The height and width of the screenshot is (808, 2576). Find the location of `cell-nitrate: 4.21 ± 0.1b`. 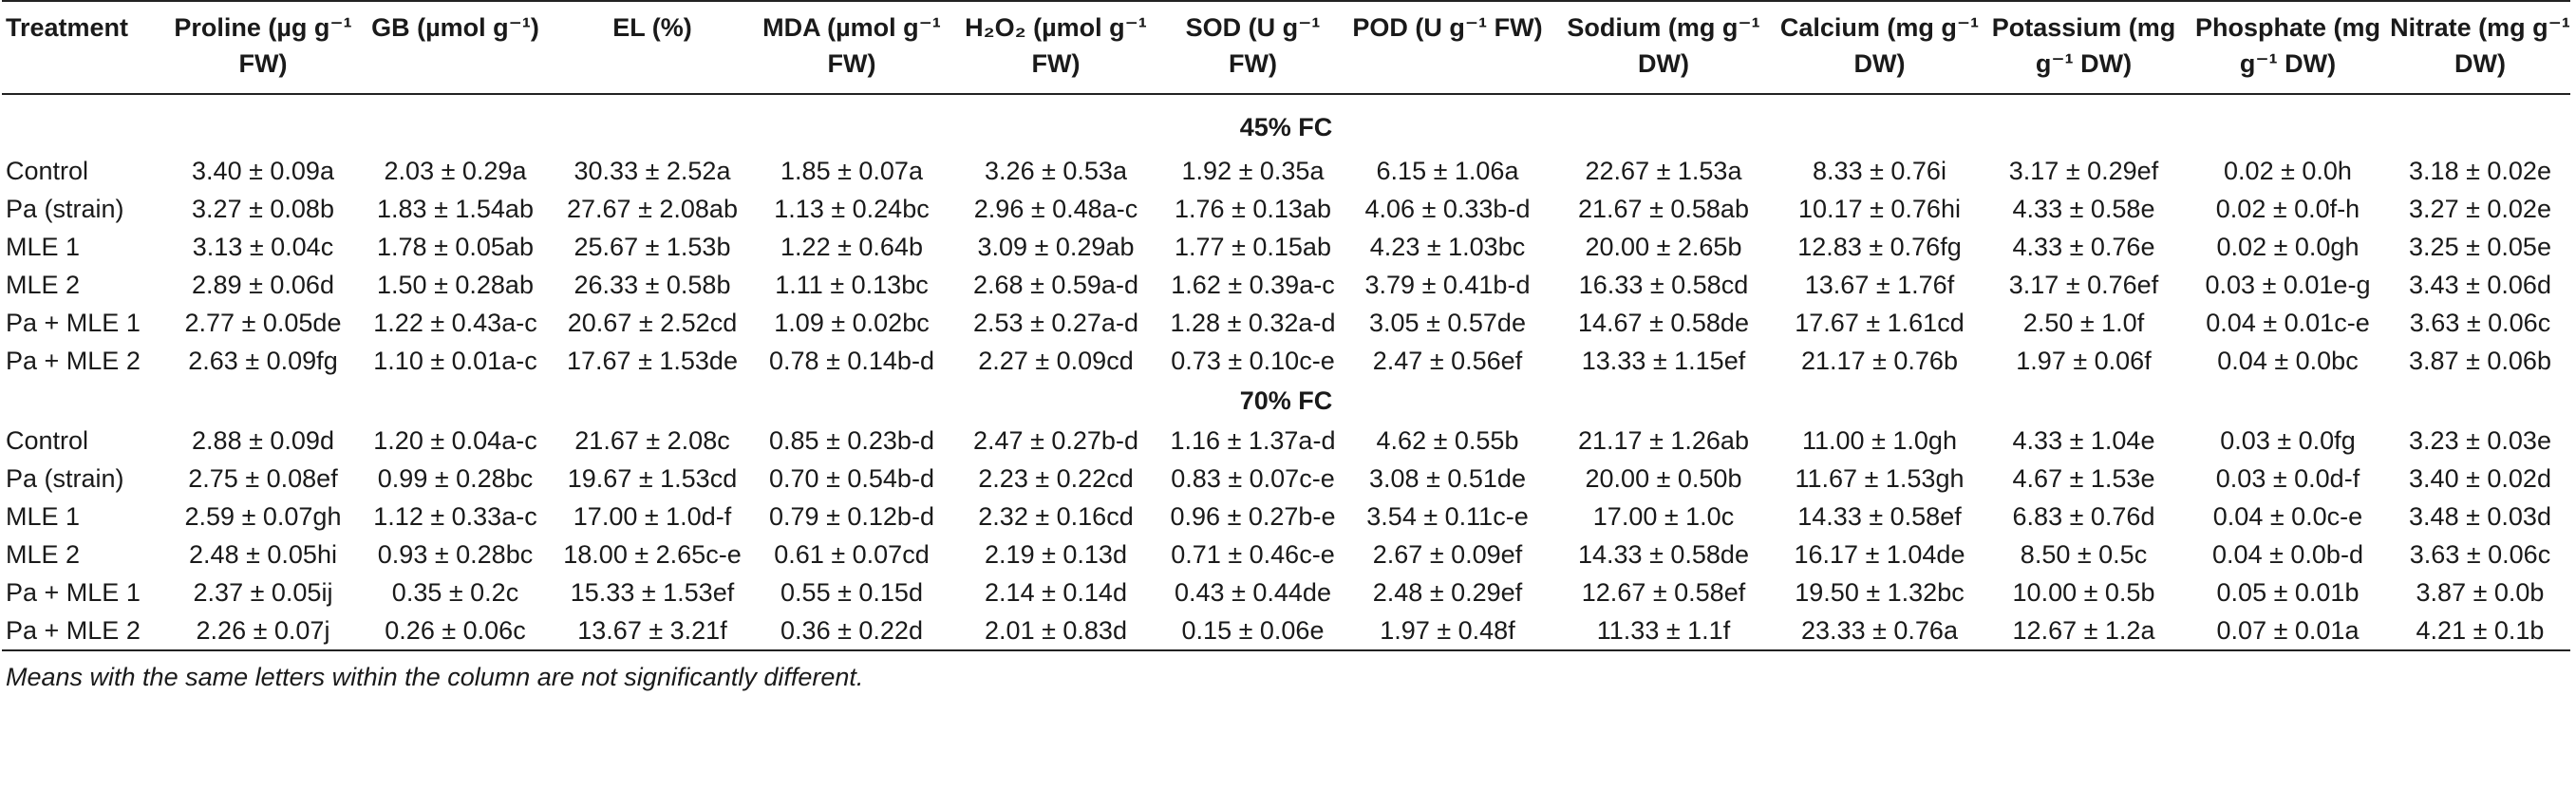

cell-nitrate: 4.21 ± 0.1b is located at coordinates (2480, 631).